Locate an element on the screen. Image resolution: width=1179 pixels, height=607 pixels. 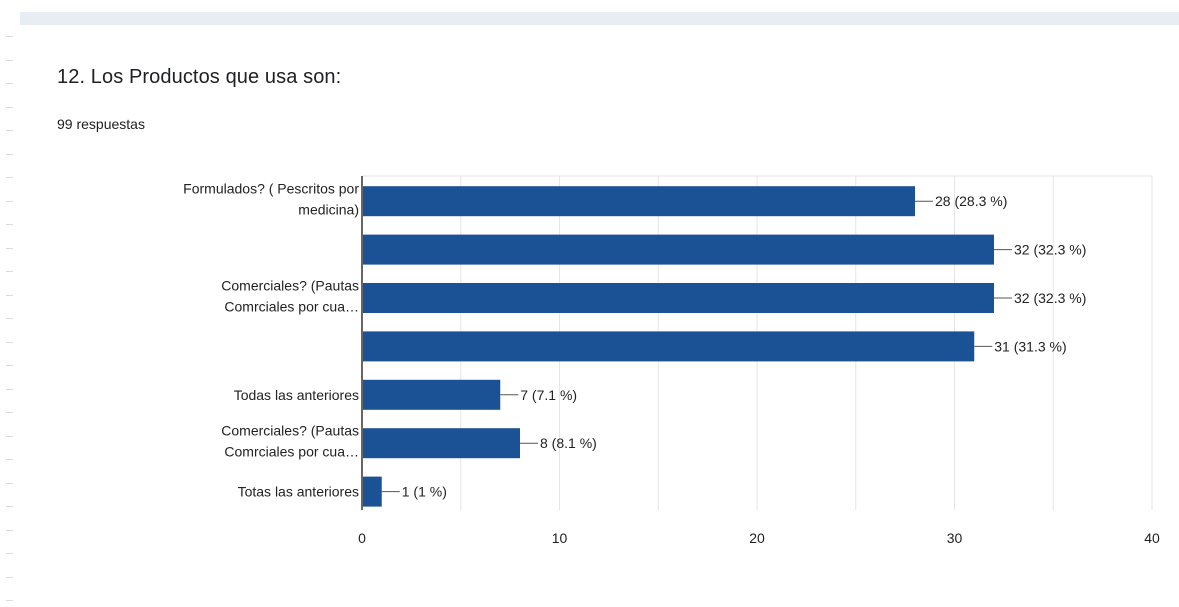
data-label: 7 (7.1 %) is located at coordinates (548, 395).